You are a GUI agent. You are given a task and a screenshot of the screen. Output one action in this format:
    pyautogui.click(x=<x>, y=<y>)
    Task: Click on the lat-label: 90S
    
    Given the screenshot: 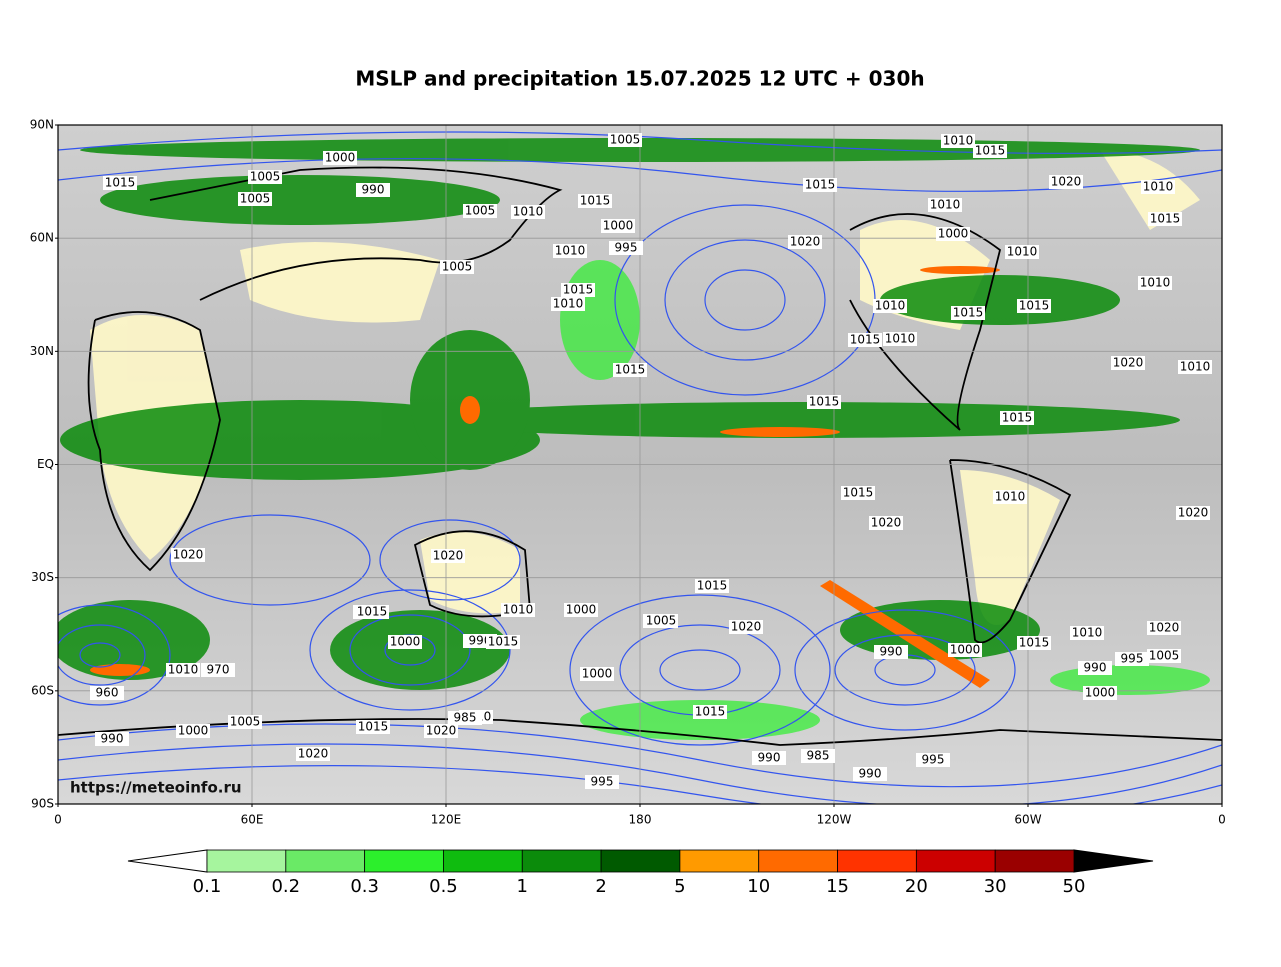 What is the action you would take?
    pyautogui.click(x=42, y=804)
    